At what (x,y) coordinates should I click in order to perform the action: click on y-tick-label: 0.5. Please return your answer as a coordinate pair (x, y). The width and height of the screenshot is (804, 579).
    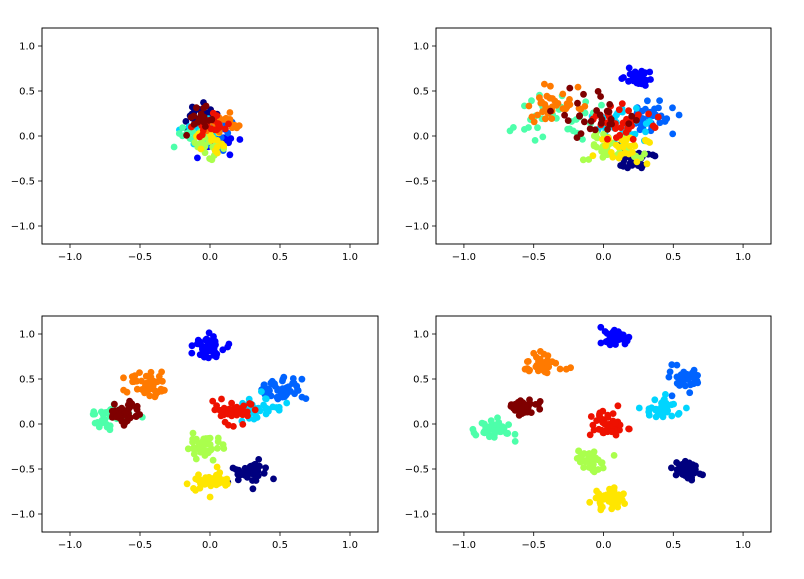
    Looking at the image, I should click on (27, 92).